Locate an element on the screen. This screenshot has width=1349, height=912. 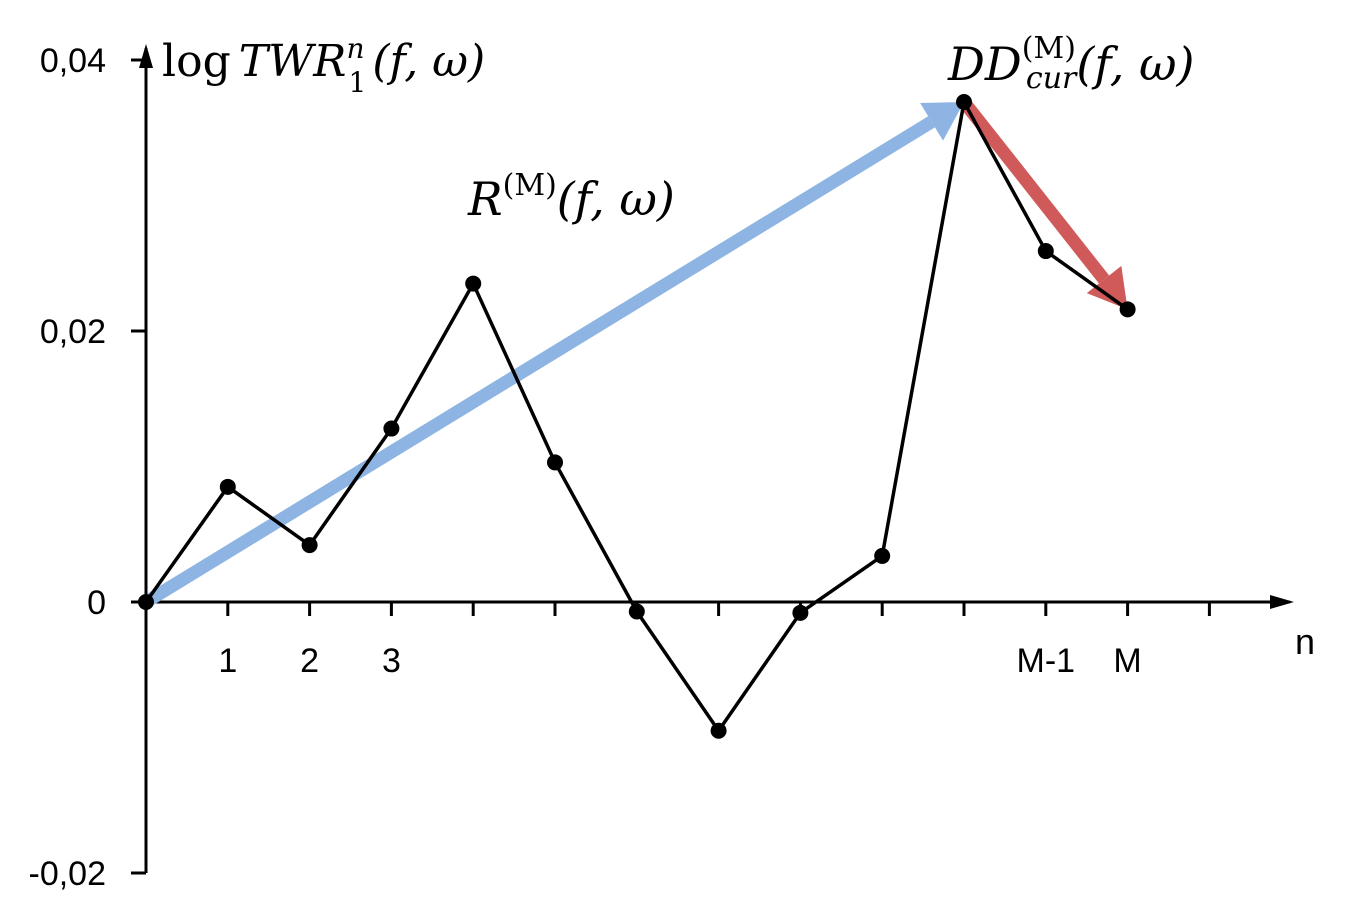
drawdown-label-subscript: cur is located at coordinates (1052, 78).